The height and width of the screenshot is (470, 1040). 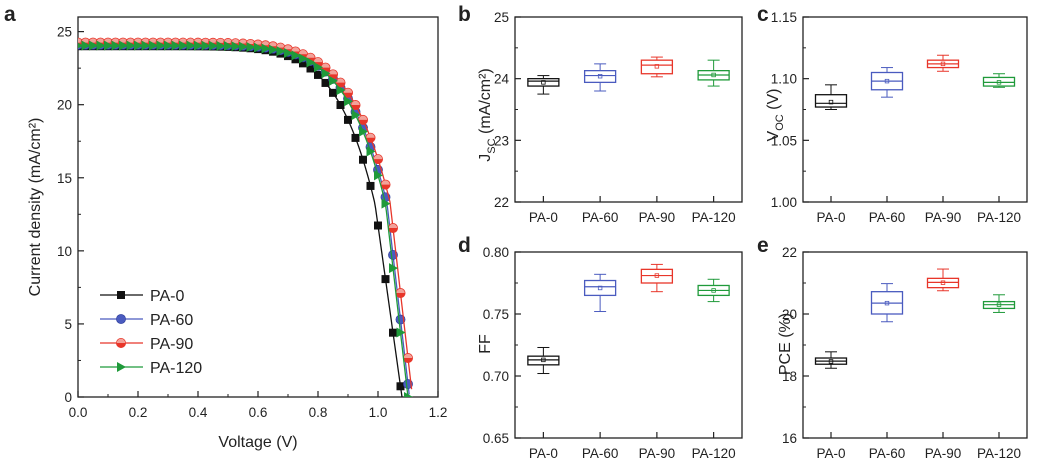 I want to click on y-tick-label: 22, so click(x=501, y=202).